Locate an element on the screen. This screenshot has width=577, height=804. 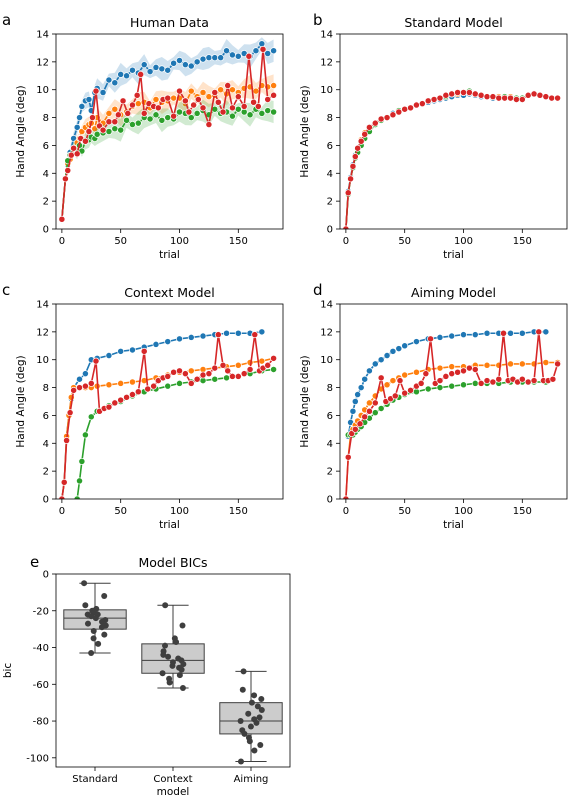
y-tick-label: 10 is located at coordinates (42, 90).